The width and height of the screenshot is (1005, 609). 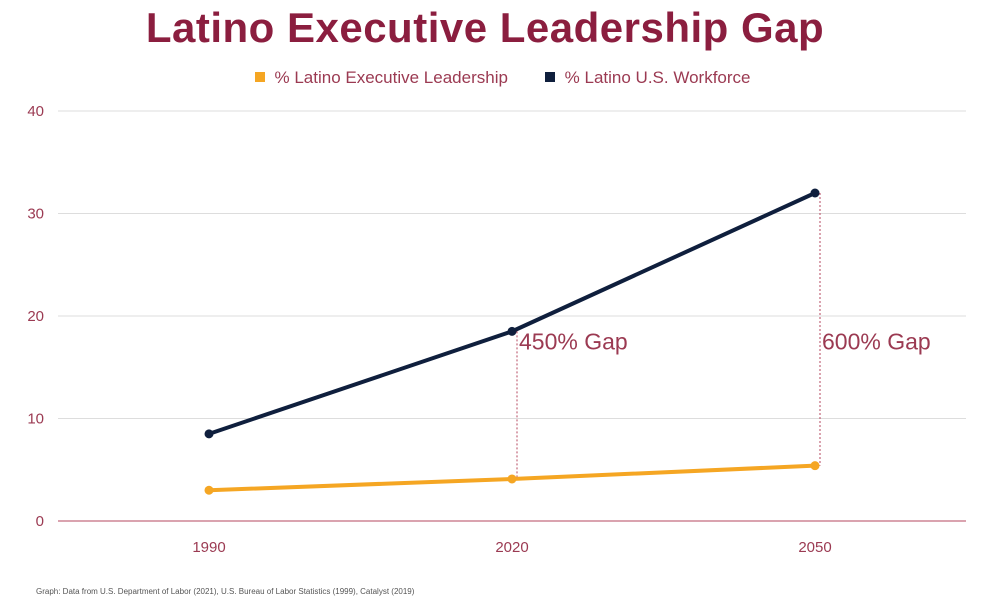 What do you see at coordinates (208, 547) in the screenshot?
I see `x-tick-label-1990: 1990` at bounding box center [208, 547].